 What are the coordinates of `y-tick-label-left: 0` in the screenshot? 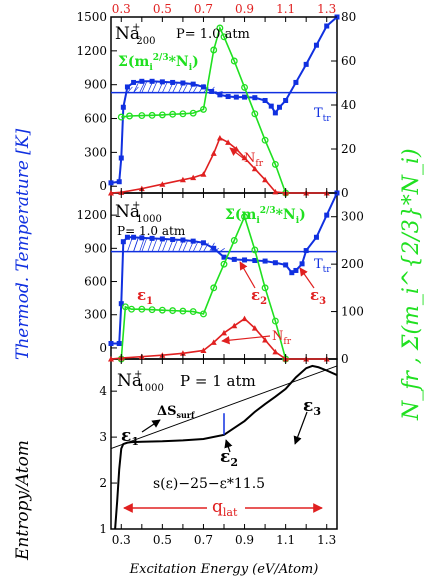 It's located at (103, 186).